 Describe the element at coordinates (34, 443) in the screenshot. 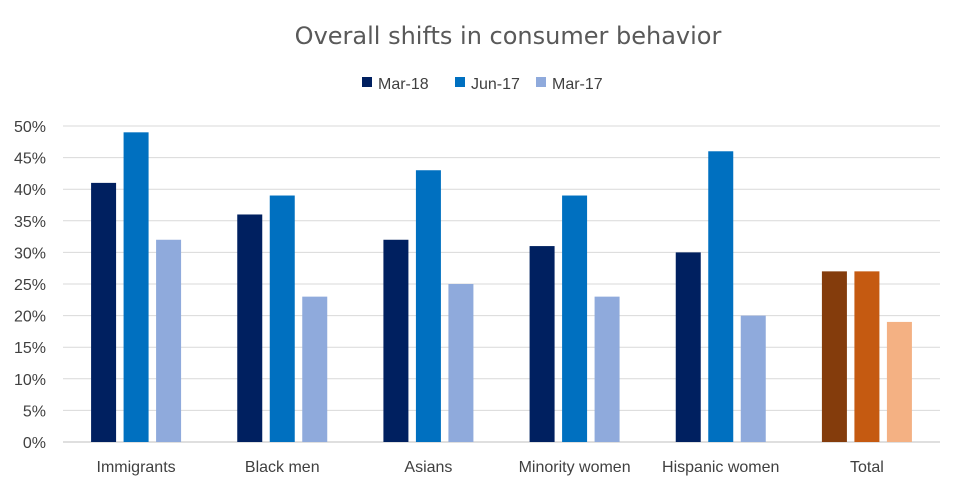

I see `y-tick-label: 0%` at that location.